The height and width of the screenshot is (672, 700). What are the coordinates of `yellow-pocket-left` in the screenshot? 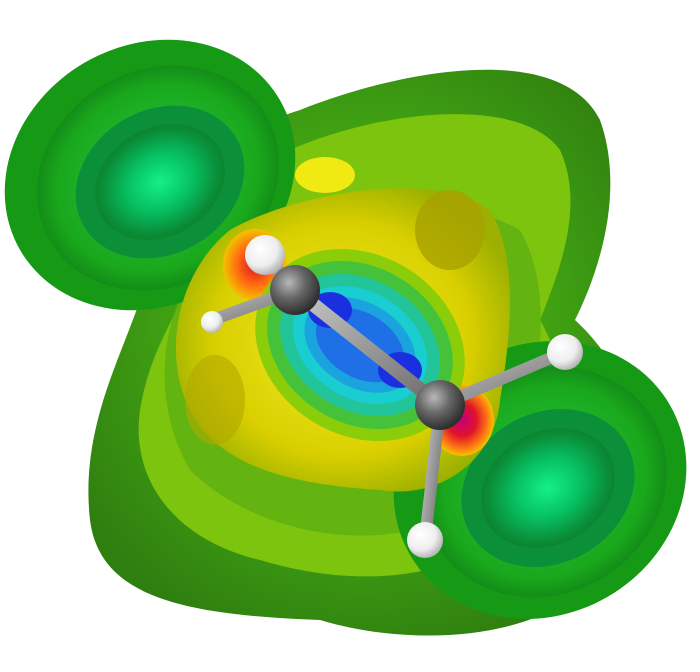 It's located at (215, 400).